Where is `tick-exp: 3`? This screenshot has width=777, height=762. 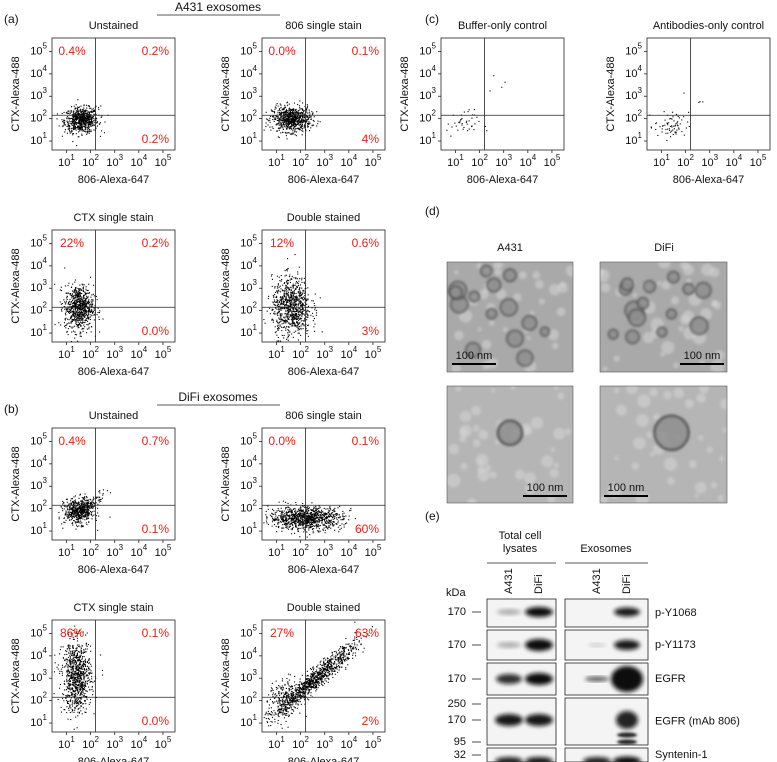 tick-exp: 3 is located at coordinates (121, 349).